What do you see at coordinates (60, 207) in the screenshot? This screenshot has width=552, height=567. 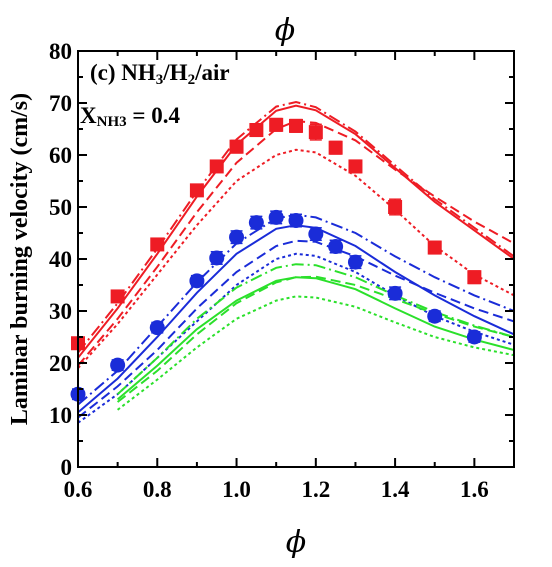 I see `y-tick-label: 50` at bounding box center [60, 207].